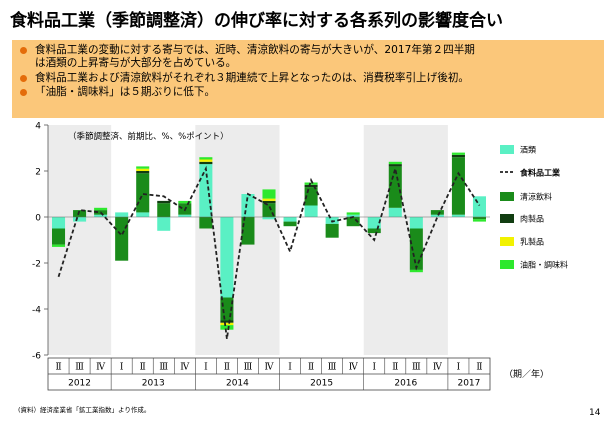 The width and height of the screenshot is (615, 426). What do you see at coordinates (405, 240) in the screenshot?
I see `year-shade-band` at bounding box center [405, 240].